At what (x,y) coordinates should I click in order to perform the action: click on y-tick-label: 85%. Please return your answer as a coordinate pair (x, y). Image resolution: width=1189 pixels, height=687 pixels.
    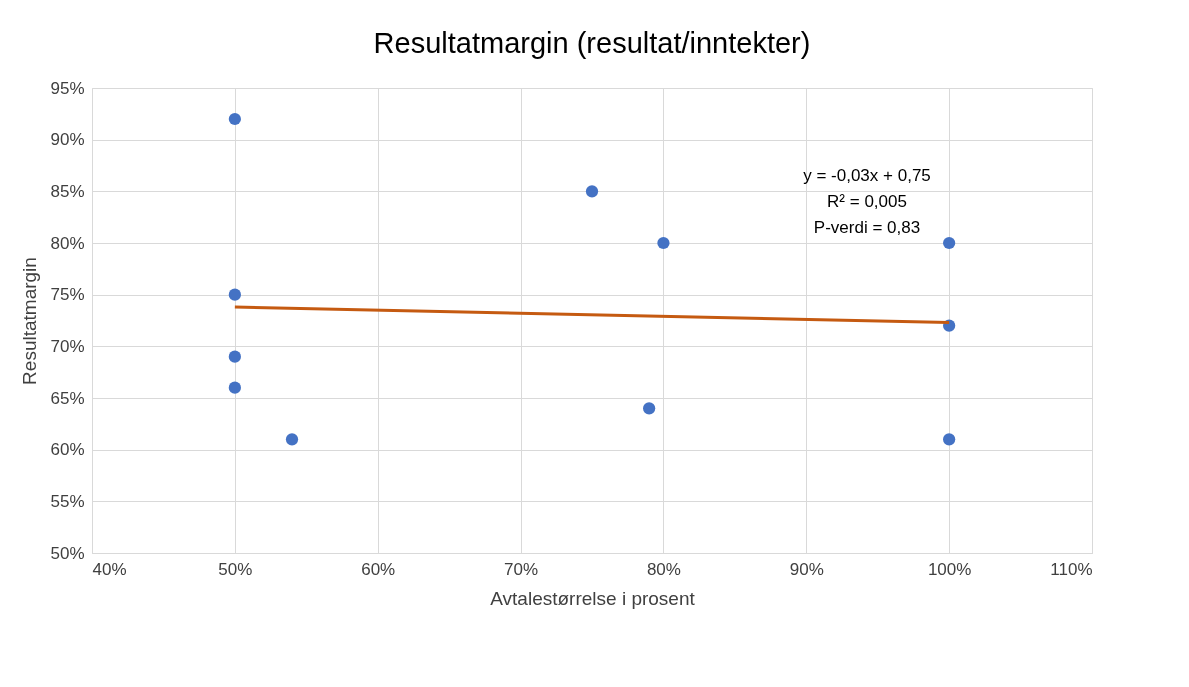
    Looking at the image, I should click on (67, 191).